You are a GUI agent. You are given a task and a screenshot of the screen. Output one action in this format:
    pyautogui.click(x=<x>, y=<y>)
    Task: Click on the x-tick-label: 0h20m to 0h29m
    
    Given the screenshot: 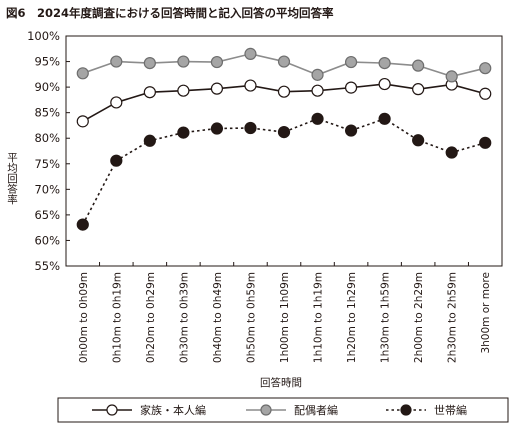 What is the action you would take?
    pyautogui.click(x=151, y=317)
    